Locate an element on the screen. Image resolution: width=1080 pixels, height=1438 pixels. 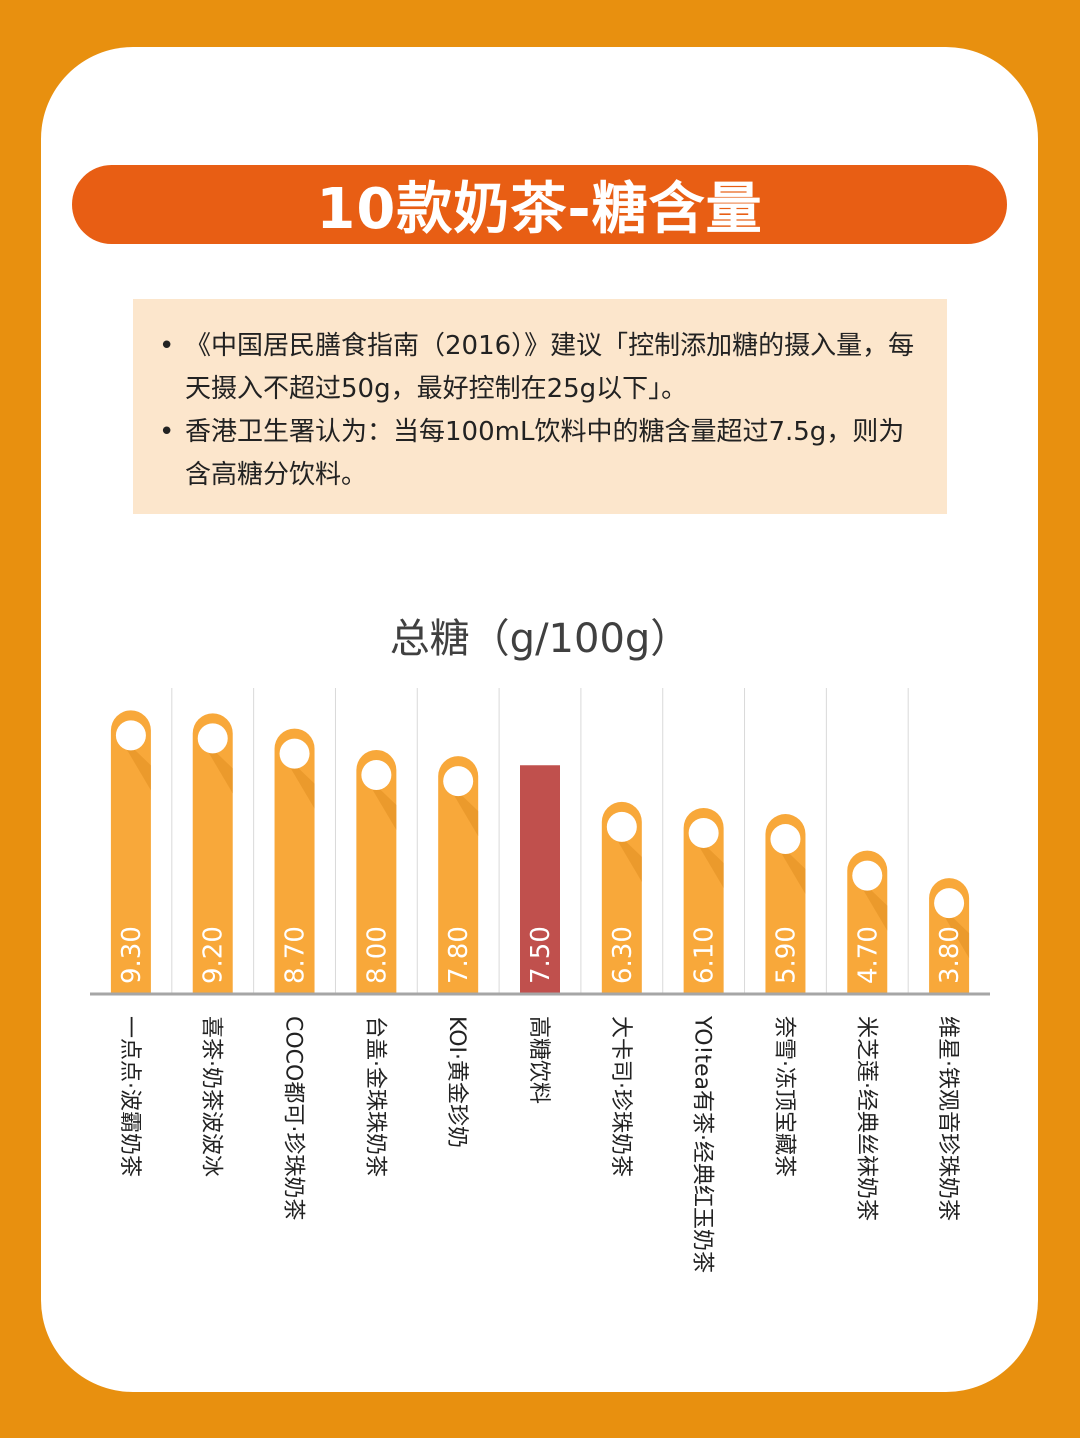
category-label: 维星·铁观音珍珠奶茶 is located at coordinates (947, 1118).